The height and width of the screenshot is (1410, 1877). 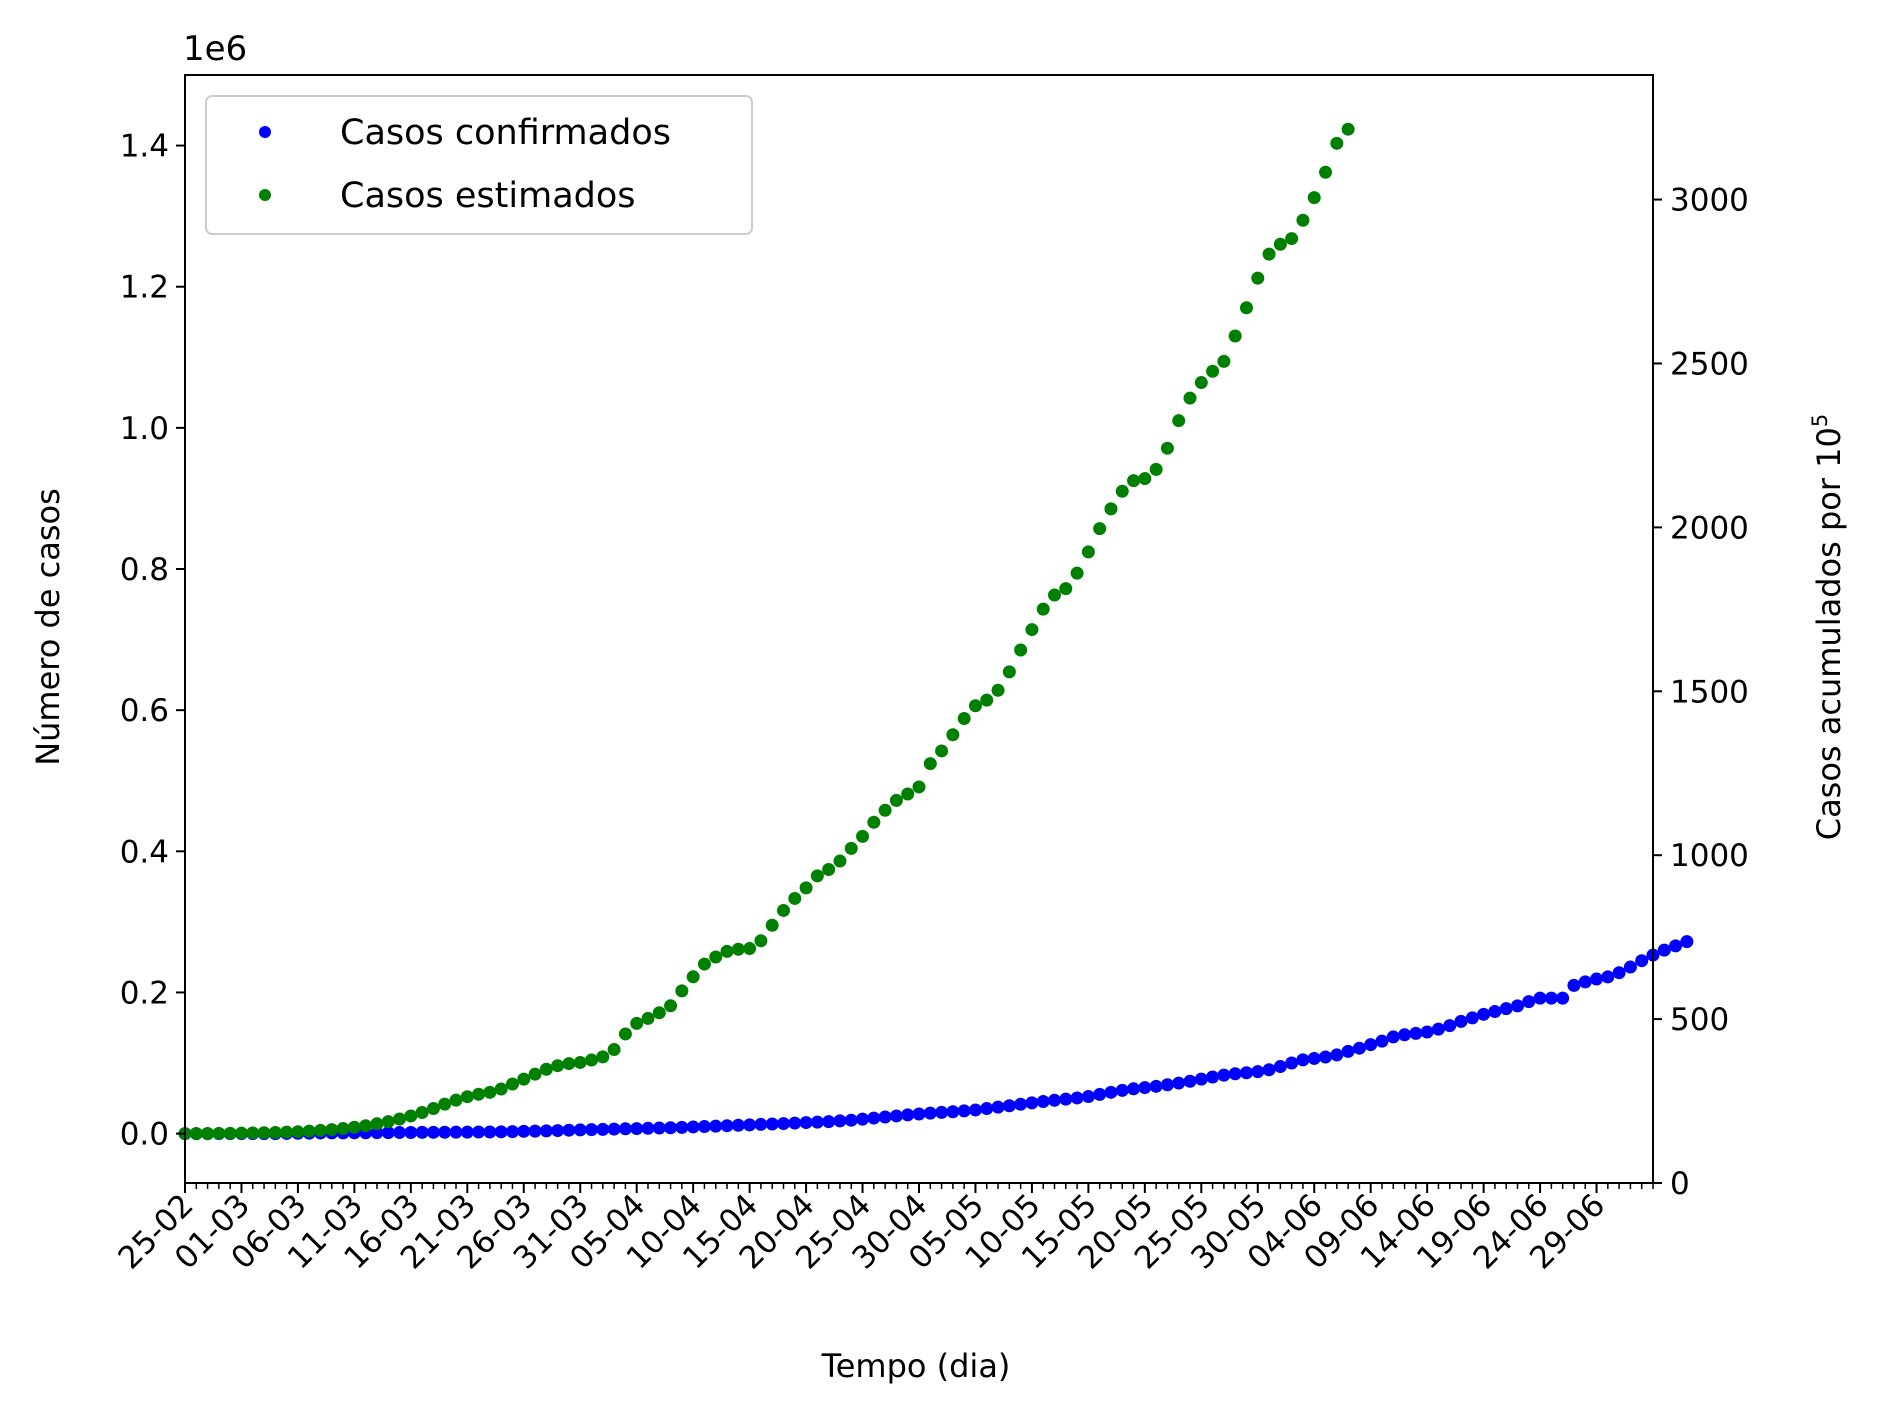 I want to click on y2-tick-label: 0, so click(x=1680, y=1184).